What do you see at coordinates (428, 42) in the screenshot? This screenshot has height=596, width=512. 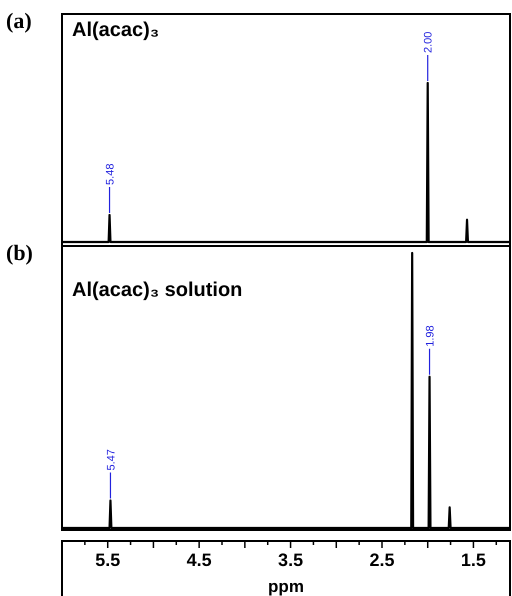 I see `annotation: 2.00` at bounding box center [428, 42].